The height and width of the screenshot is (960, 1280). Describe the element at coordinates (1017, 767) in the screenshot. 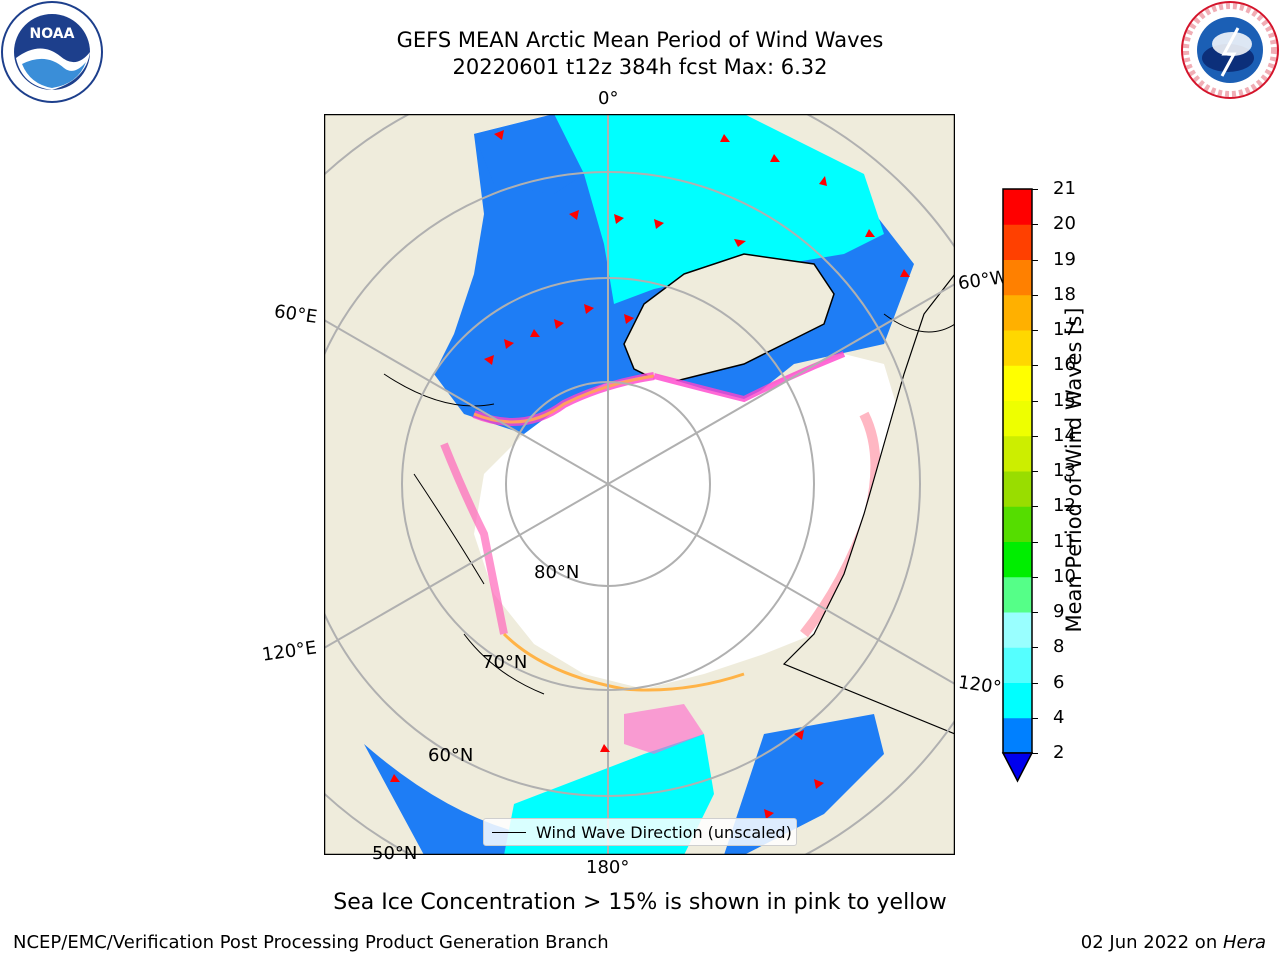

I see `colorbar-extend-arrow` at that location.